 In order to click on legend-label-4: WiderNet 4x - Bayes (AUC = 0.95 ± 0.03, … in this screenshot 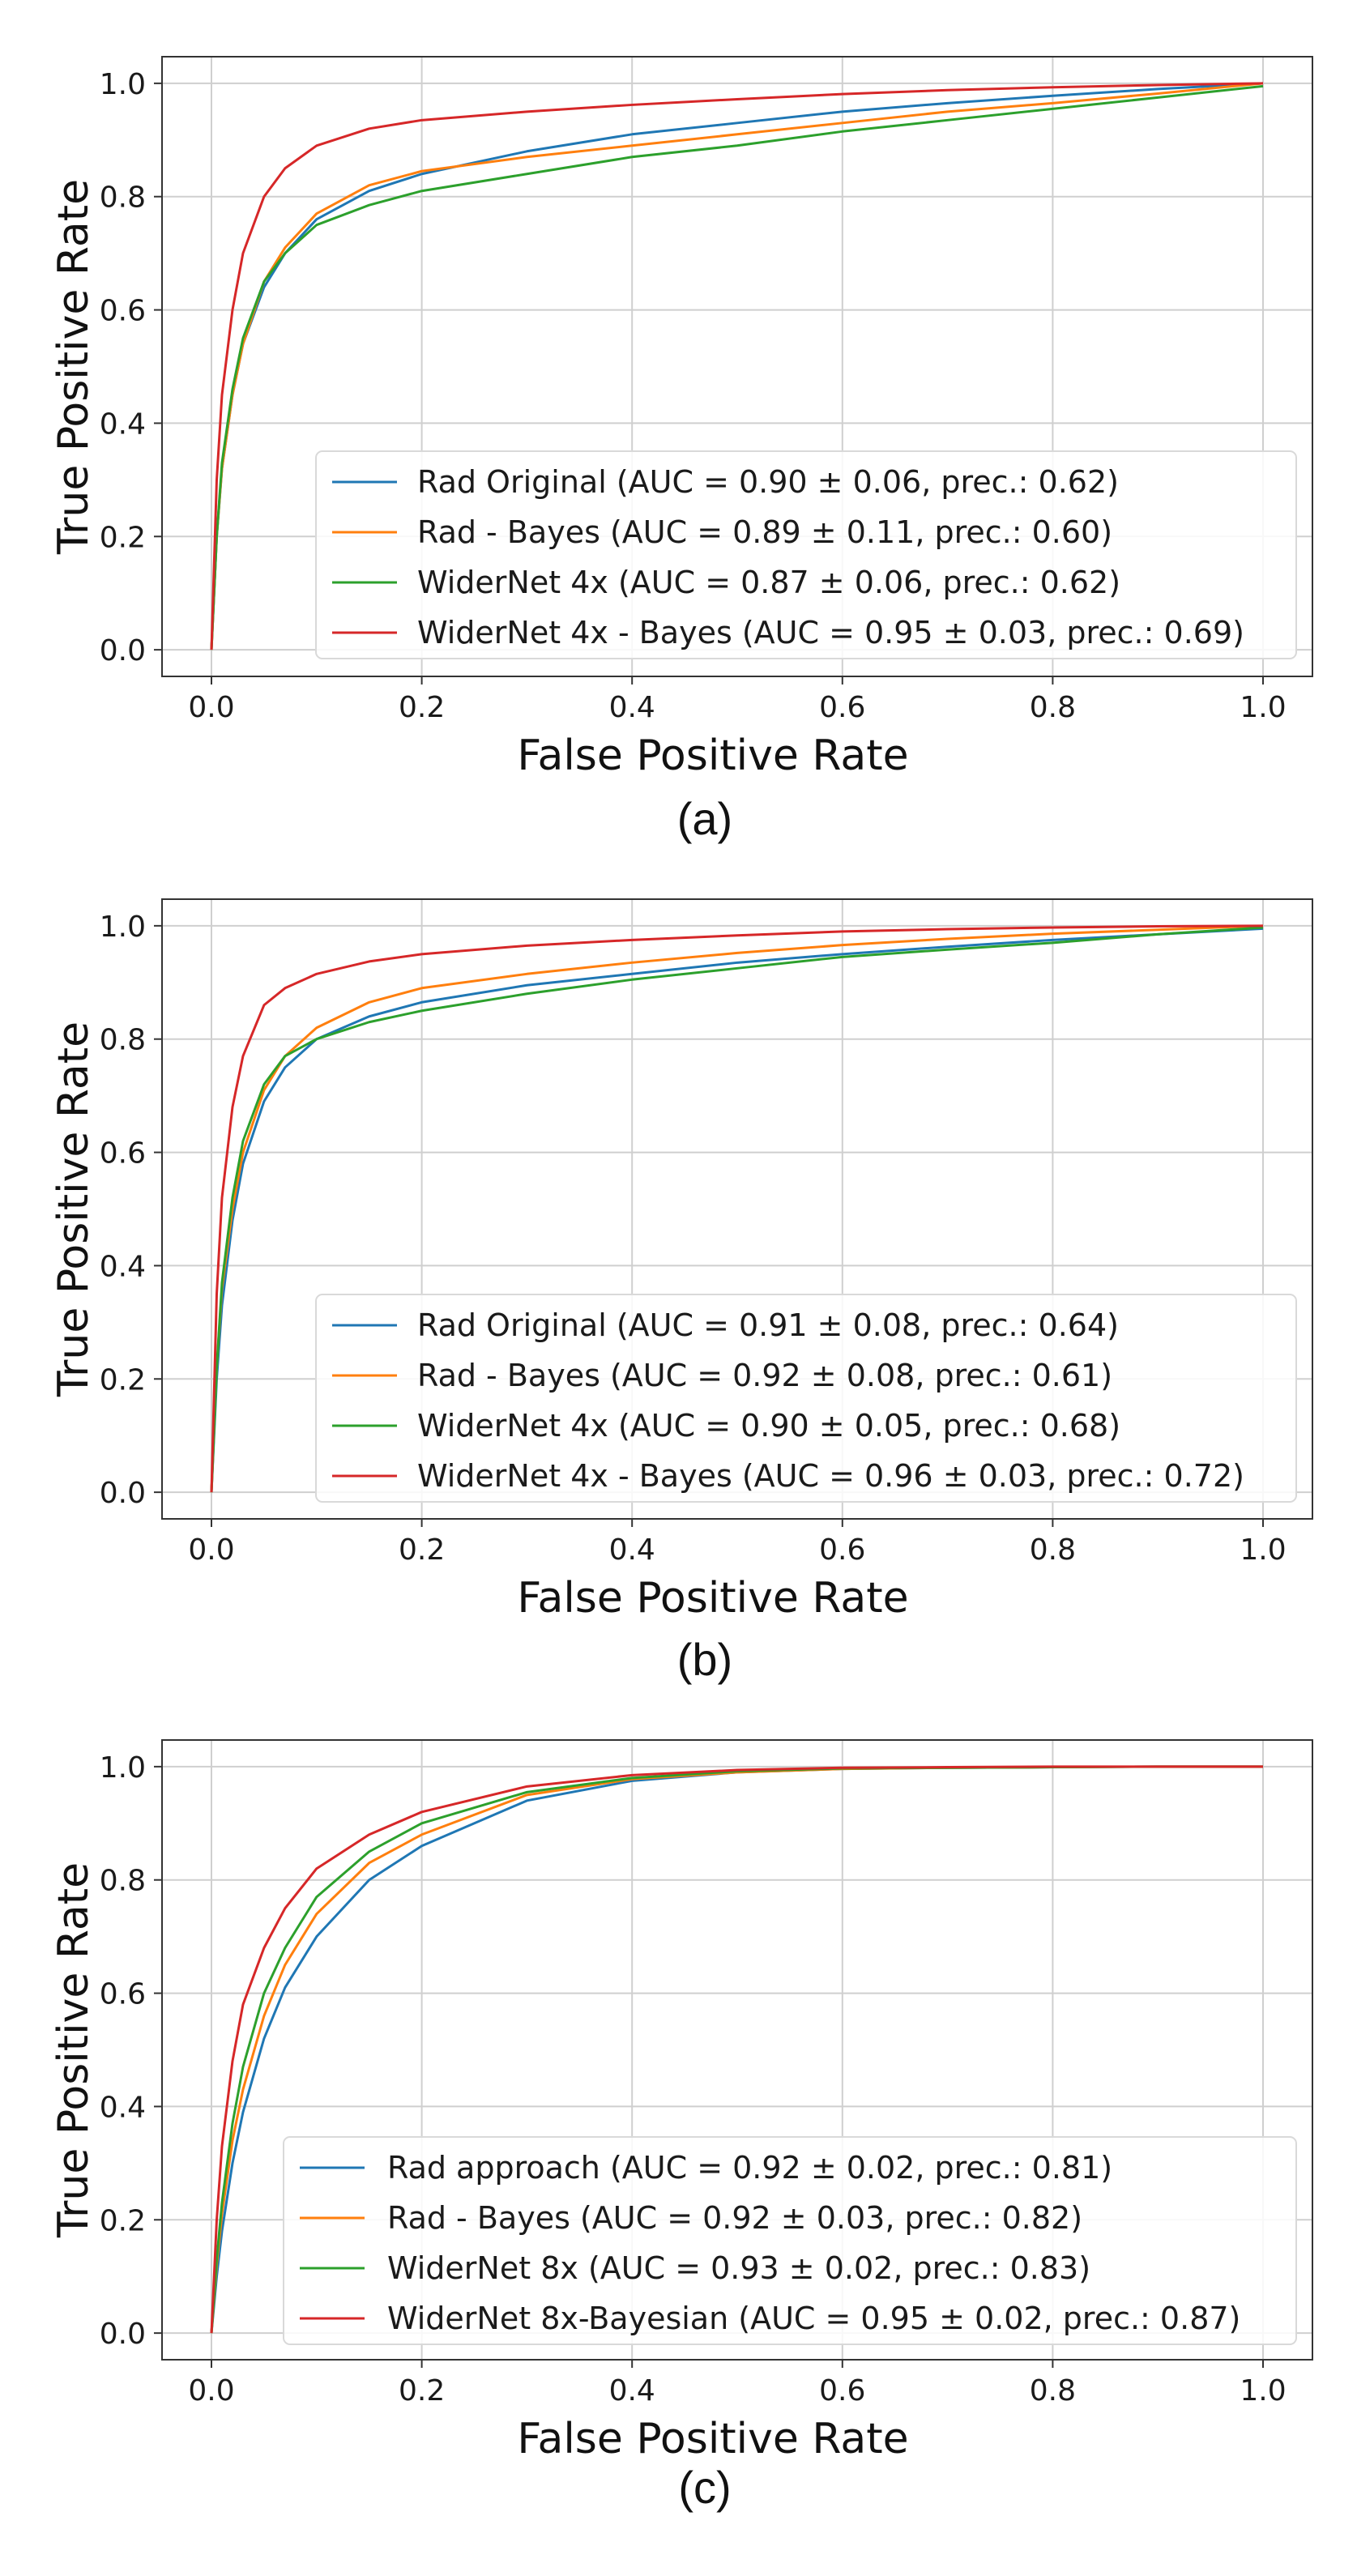, I will do `click(831, 632)`.